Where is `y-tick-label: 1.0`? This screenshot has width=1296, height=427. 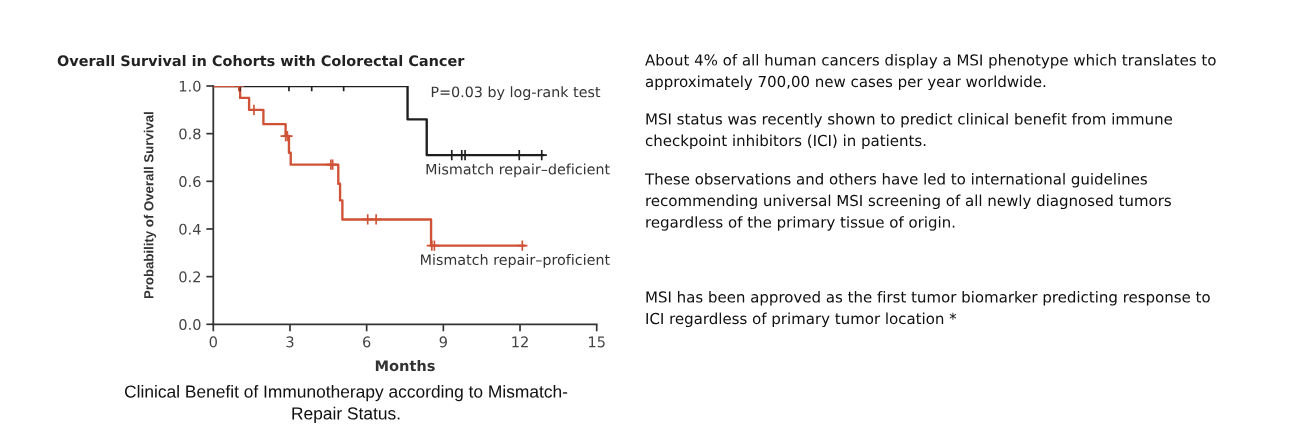
y-tick-label: 1.0 is located at coordinates (190, 86).